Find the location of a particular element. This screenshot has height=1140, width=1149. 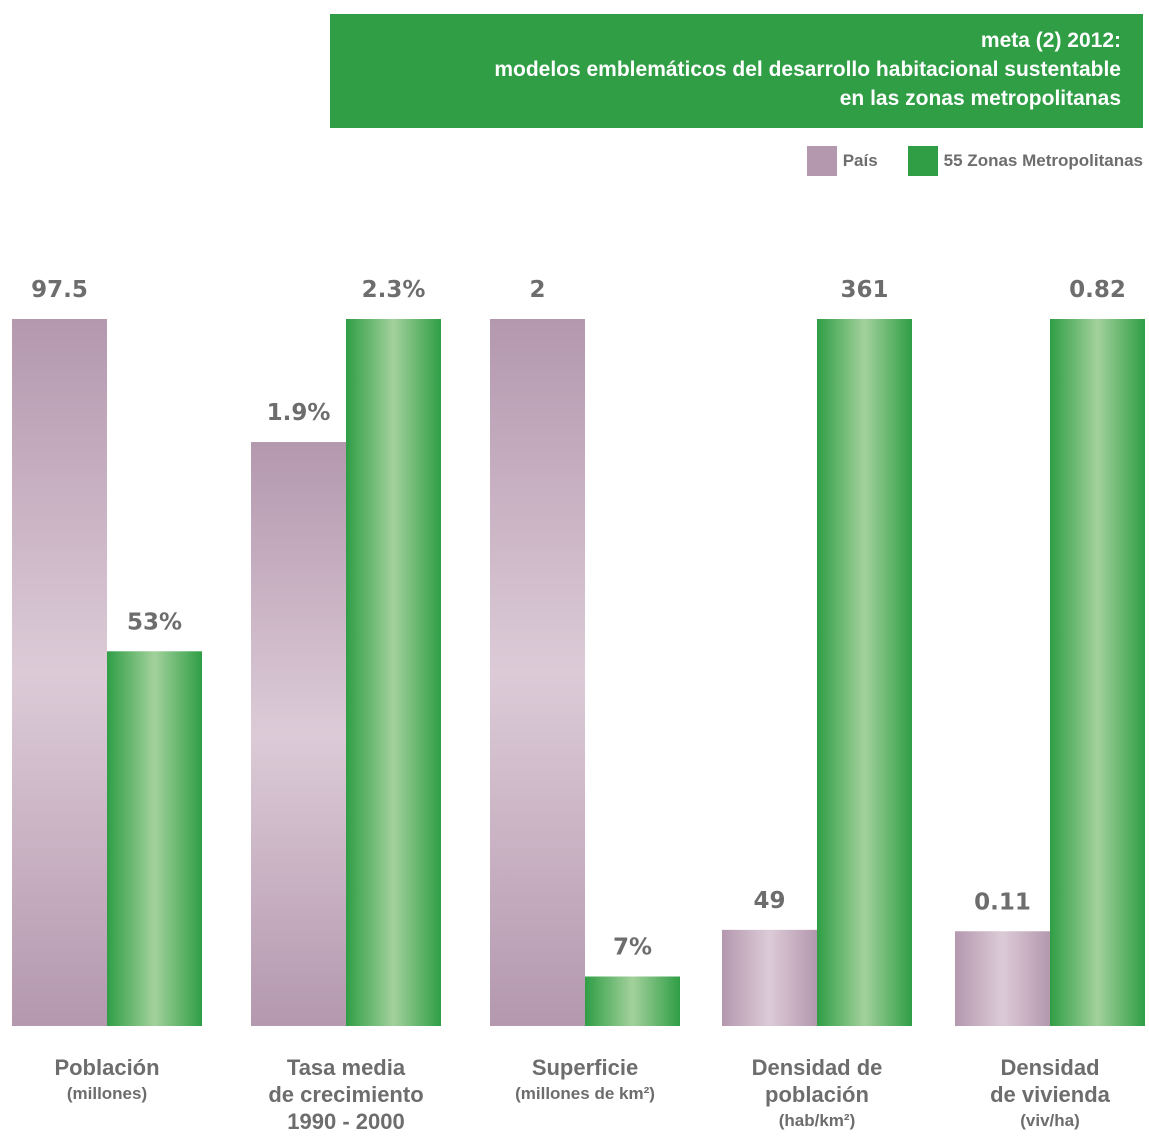

legend-item-pais: País is located at coordinates (842, 161).